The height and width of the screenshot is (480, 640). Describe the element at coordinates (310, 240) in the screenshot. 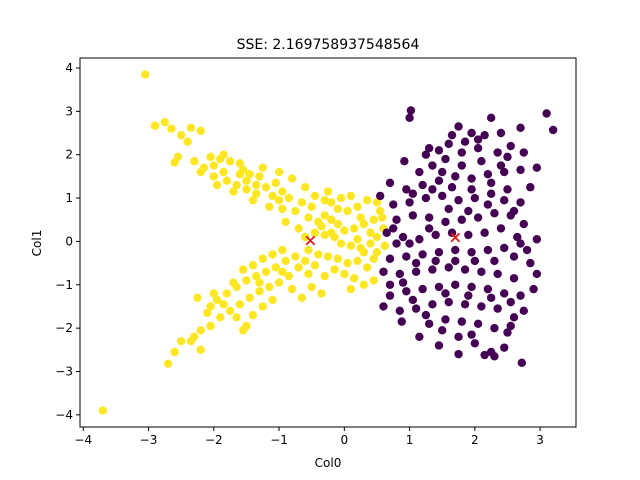

I see `centroid-stroke` at that location.